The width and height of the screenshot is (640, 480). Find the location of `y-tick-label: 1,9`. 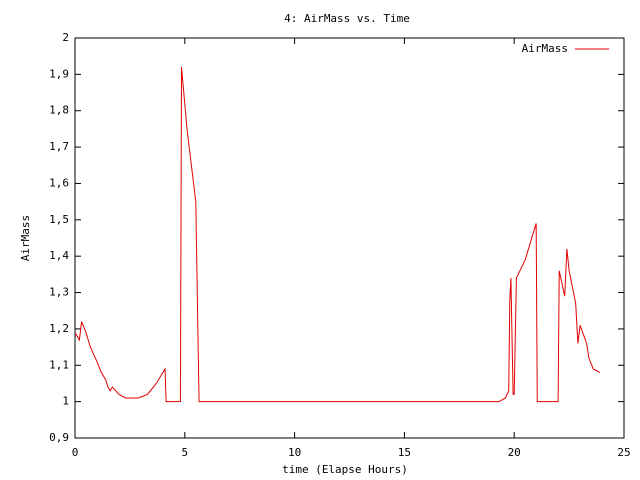

y-tick-label: 1,9 is located at coordinates (59, 73).